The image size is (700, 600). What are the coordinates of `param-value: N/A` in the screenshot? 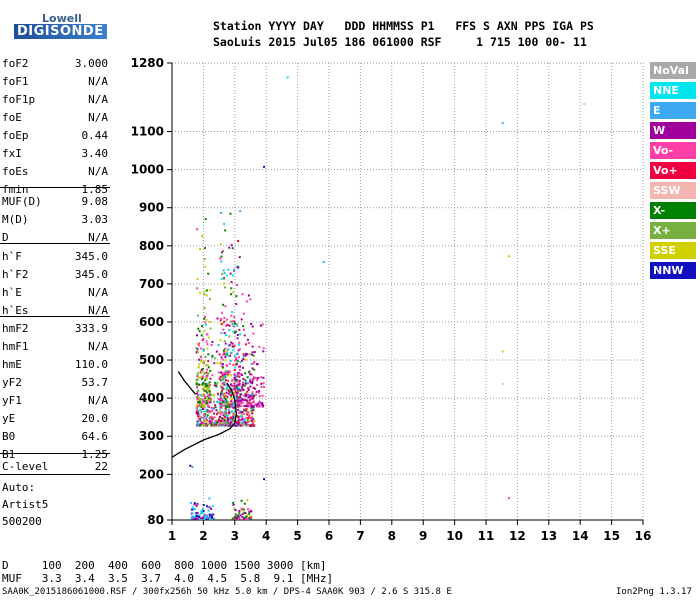 It's located at (98, 81).